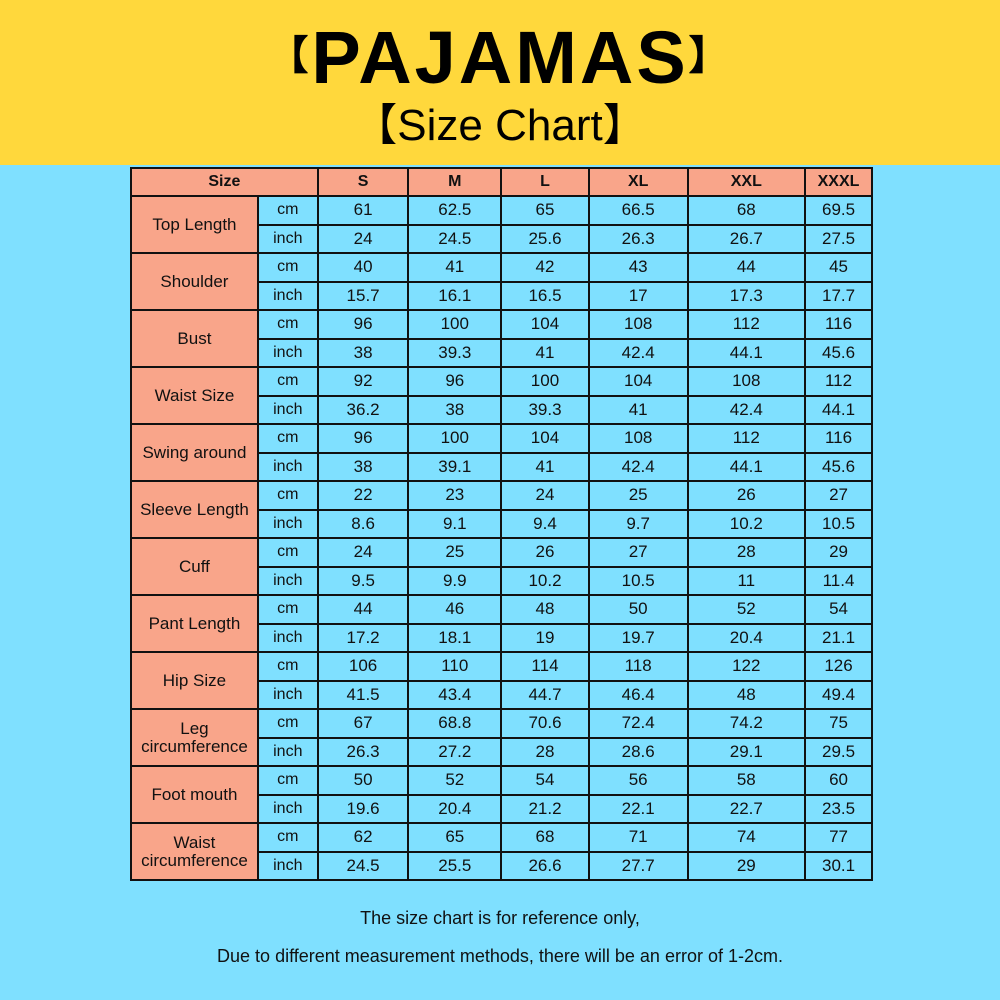 This screenshot has height=1000, width=1000. What do you see at coordinates (501, 182) in the screenshot?
I see `header-row: Size S M L XL XXL XXXL` at bounding box center [501, 182].